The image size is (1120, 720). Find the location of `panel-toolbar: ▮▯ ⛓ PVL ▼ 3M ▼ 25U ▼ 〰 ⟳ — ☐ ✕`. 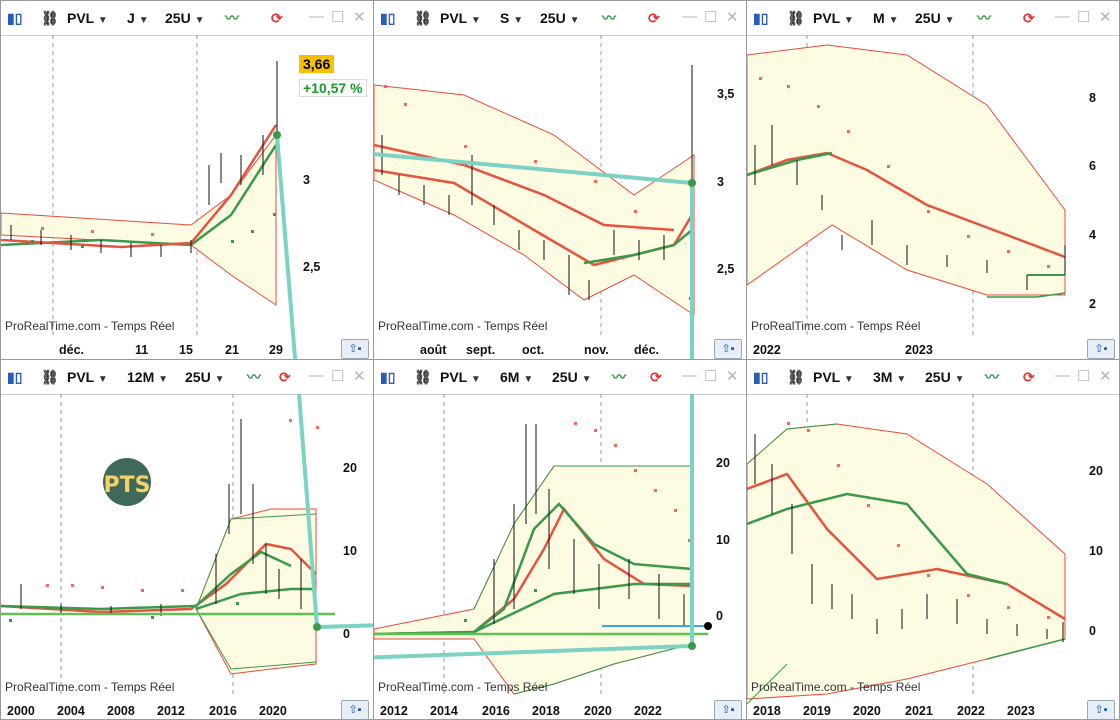

panel-toolbar: ▮▯ ⛓ PVL ▼ 3M ▼ 25U ▼ 〰 ⟳ — ☐ ✕ is located at coordinates (933, 377).